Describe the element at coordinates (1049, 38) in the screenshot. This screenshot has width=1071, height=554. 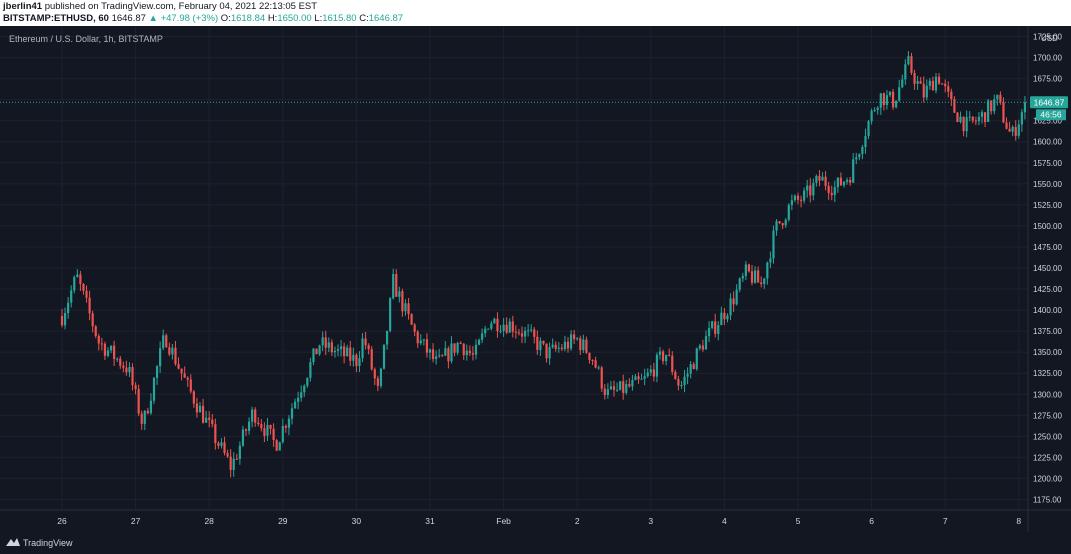
I see `currency-label: USD` at that location.